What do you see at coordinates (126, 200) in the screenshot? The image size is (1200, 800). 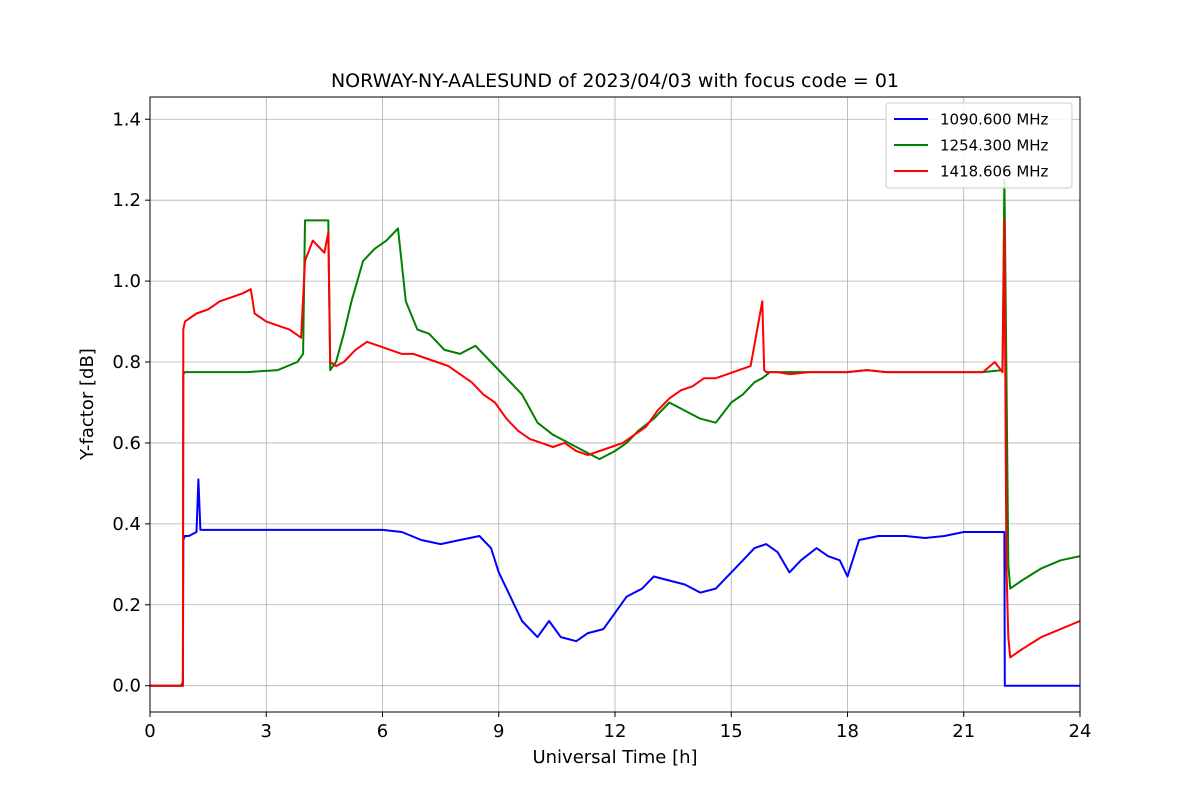 I see `y-tick-label: 1.2` at bounding box center [126, 200].